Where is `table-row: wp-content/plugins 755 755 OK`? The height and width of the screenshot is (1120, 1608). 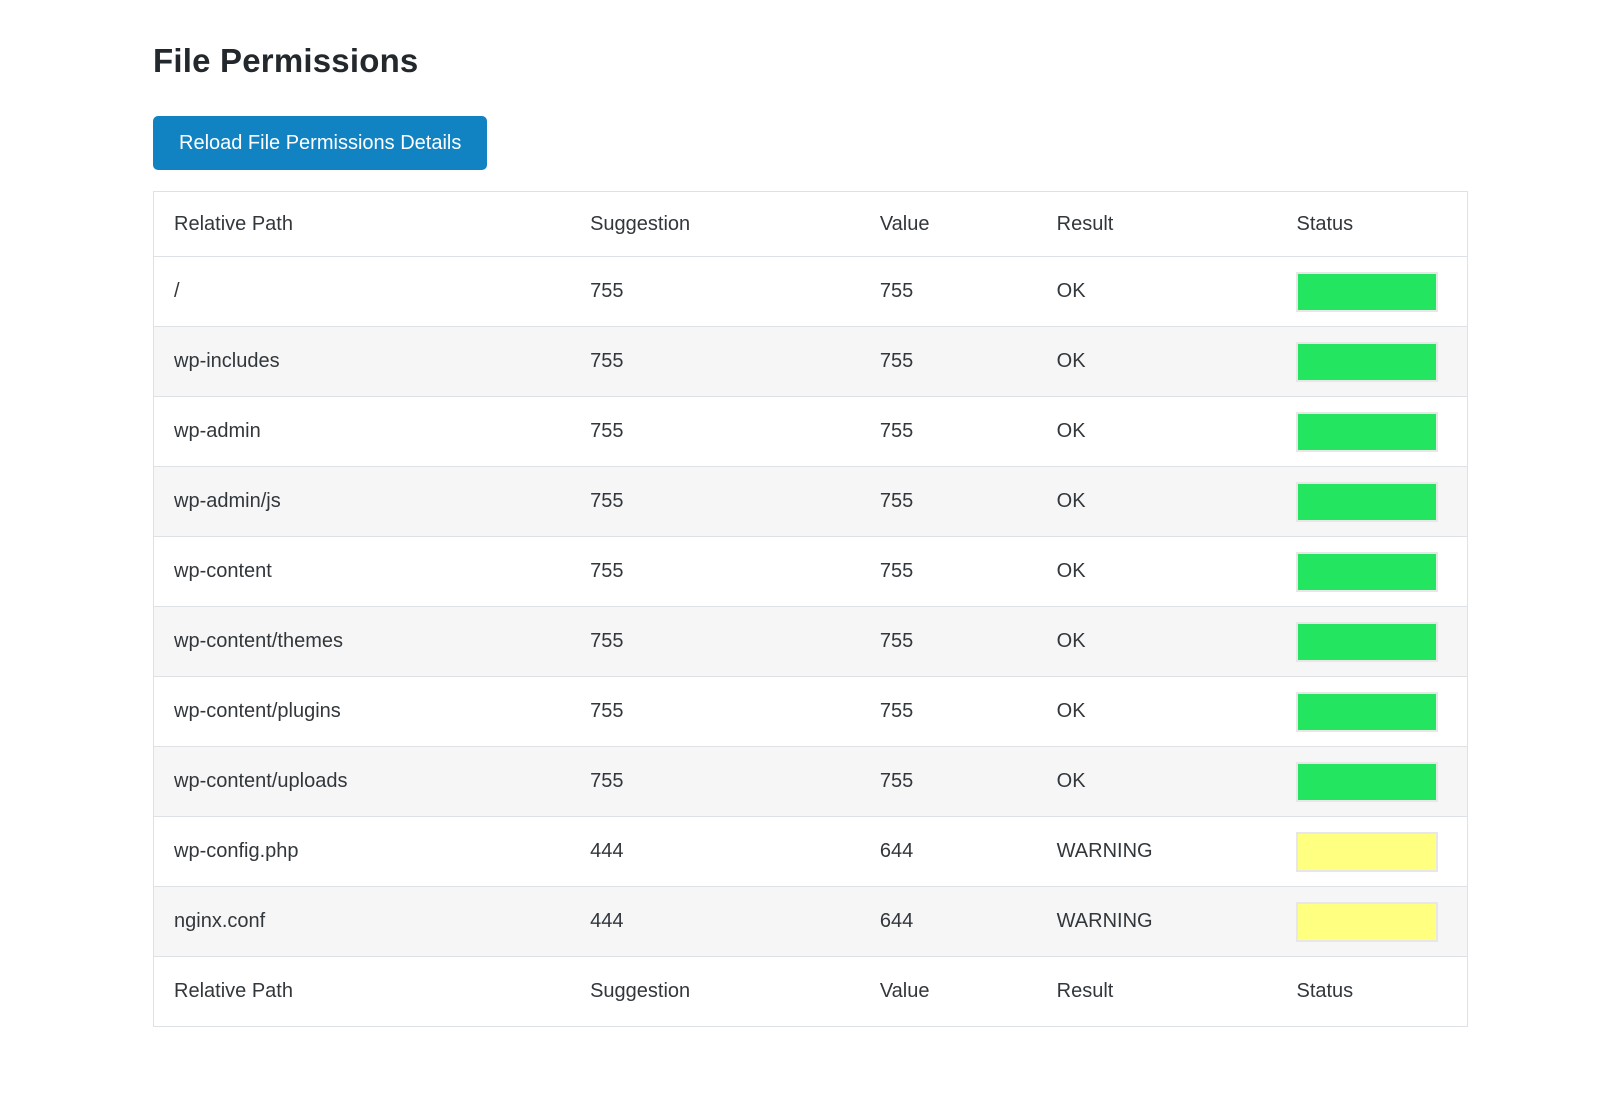
table-row: wp-content/plugins 755 755 OK is located at coordinates (810, 711).